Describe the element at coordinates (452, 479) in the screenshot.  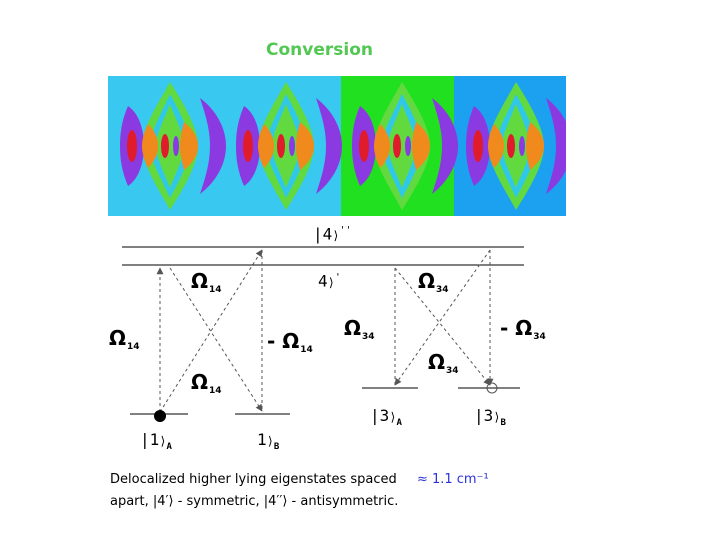
I see `caption-spacing-value: ≈ 1.1 cm⁻¹` at that location.